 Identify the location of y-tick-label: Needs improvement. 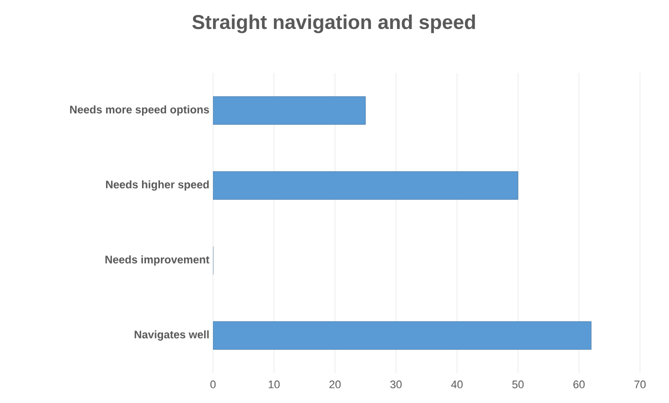
(157, 260).